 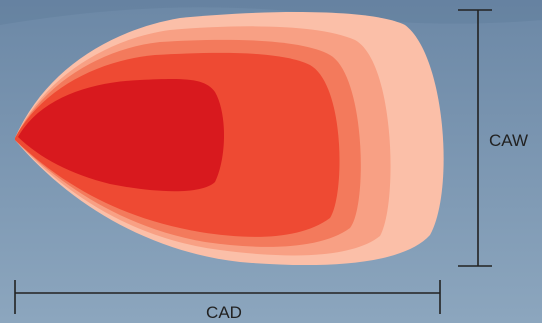 What do you see at coordinates (121, 135) in the screenshot?
I see `zone-core` at bounding box center [121, 135].